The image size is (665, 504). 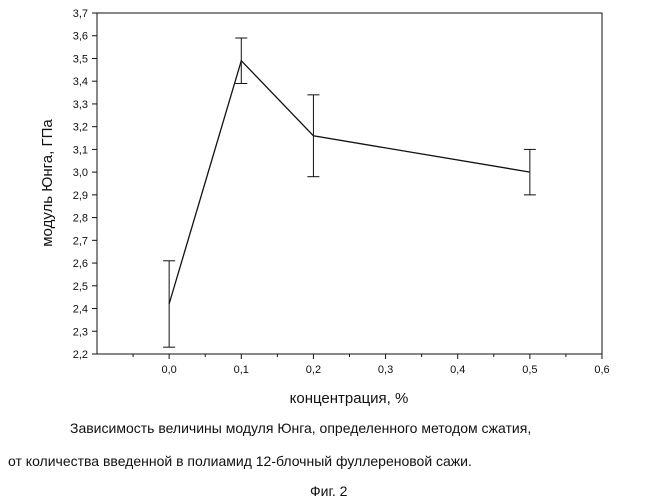 I want to click on y-tick-label: 2,3, so click(x=80, y=332).